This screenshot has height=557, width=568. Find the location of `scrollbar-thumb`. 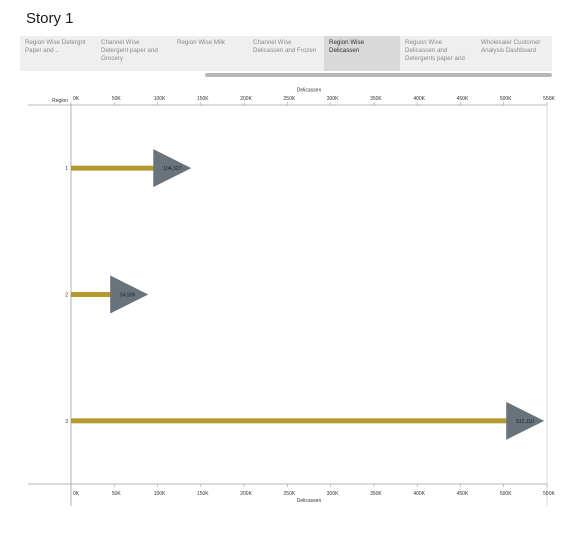

scrollbar-thumb is located at coordinates (378, 75).